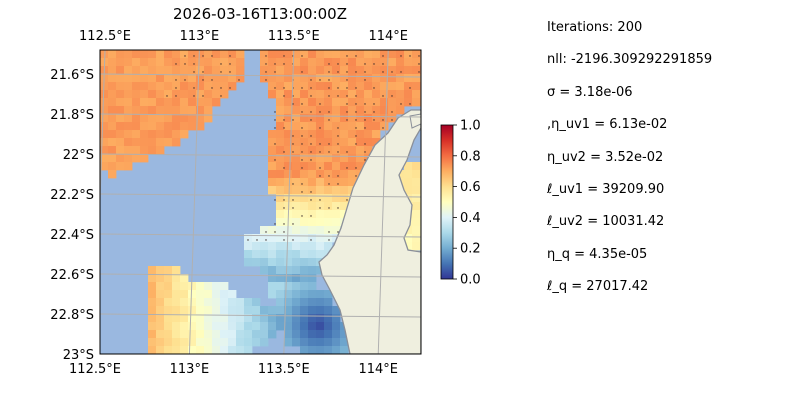  I want to click on x-tick-label-top: 113°E, so click(200, 36).